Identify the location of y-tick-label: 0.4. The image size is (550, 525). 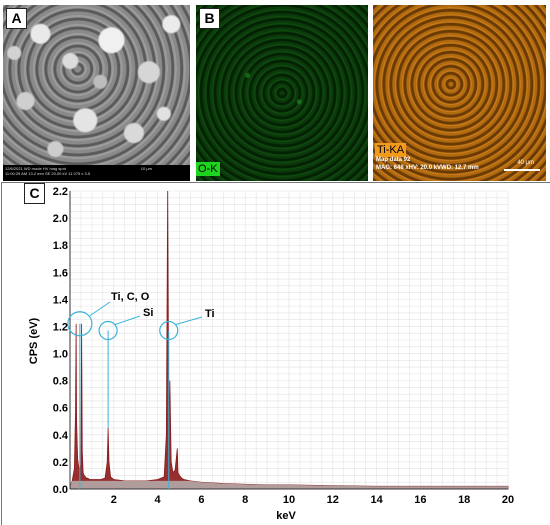
(61, 436).